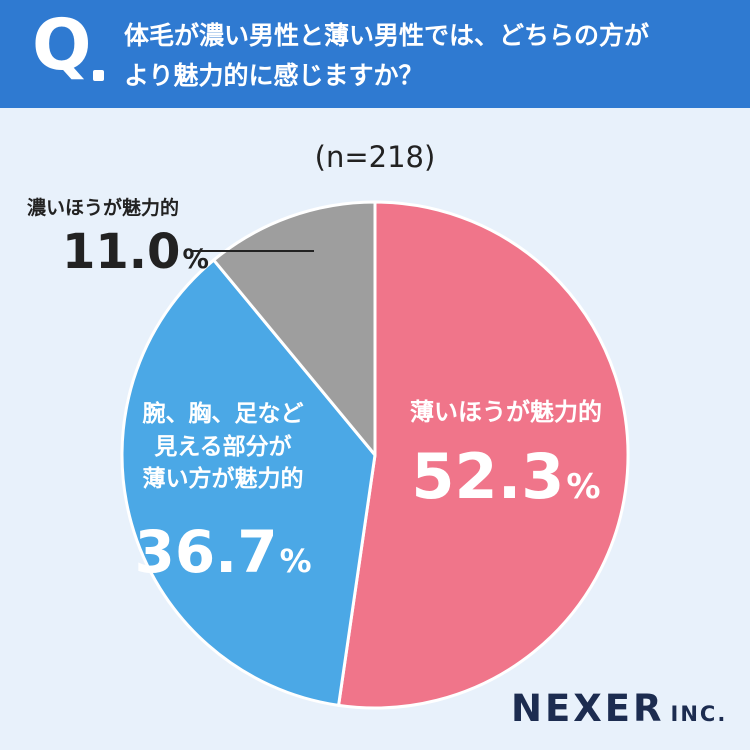 The image size is (750, 750). I want to click on slice-value-thin-unit: %, so click(583, 487).